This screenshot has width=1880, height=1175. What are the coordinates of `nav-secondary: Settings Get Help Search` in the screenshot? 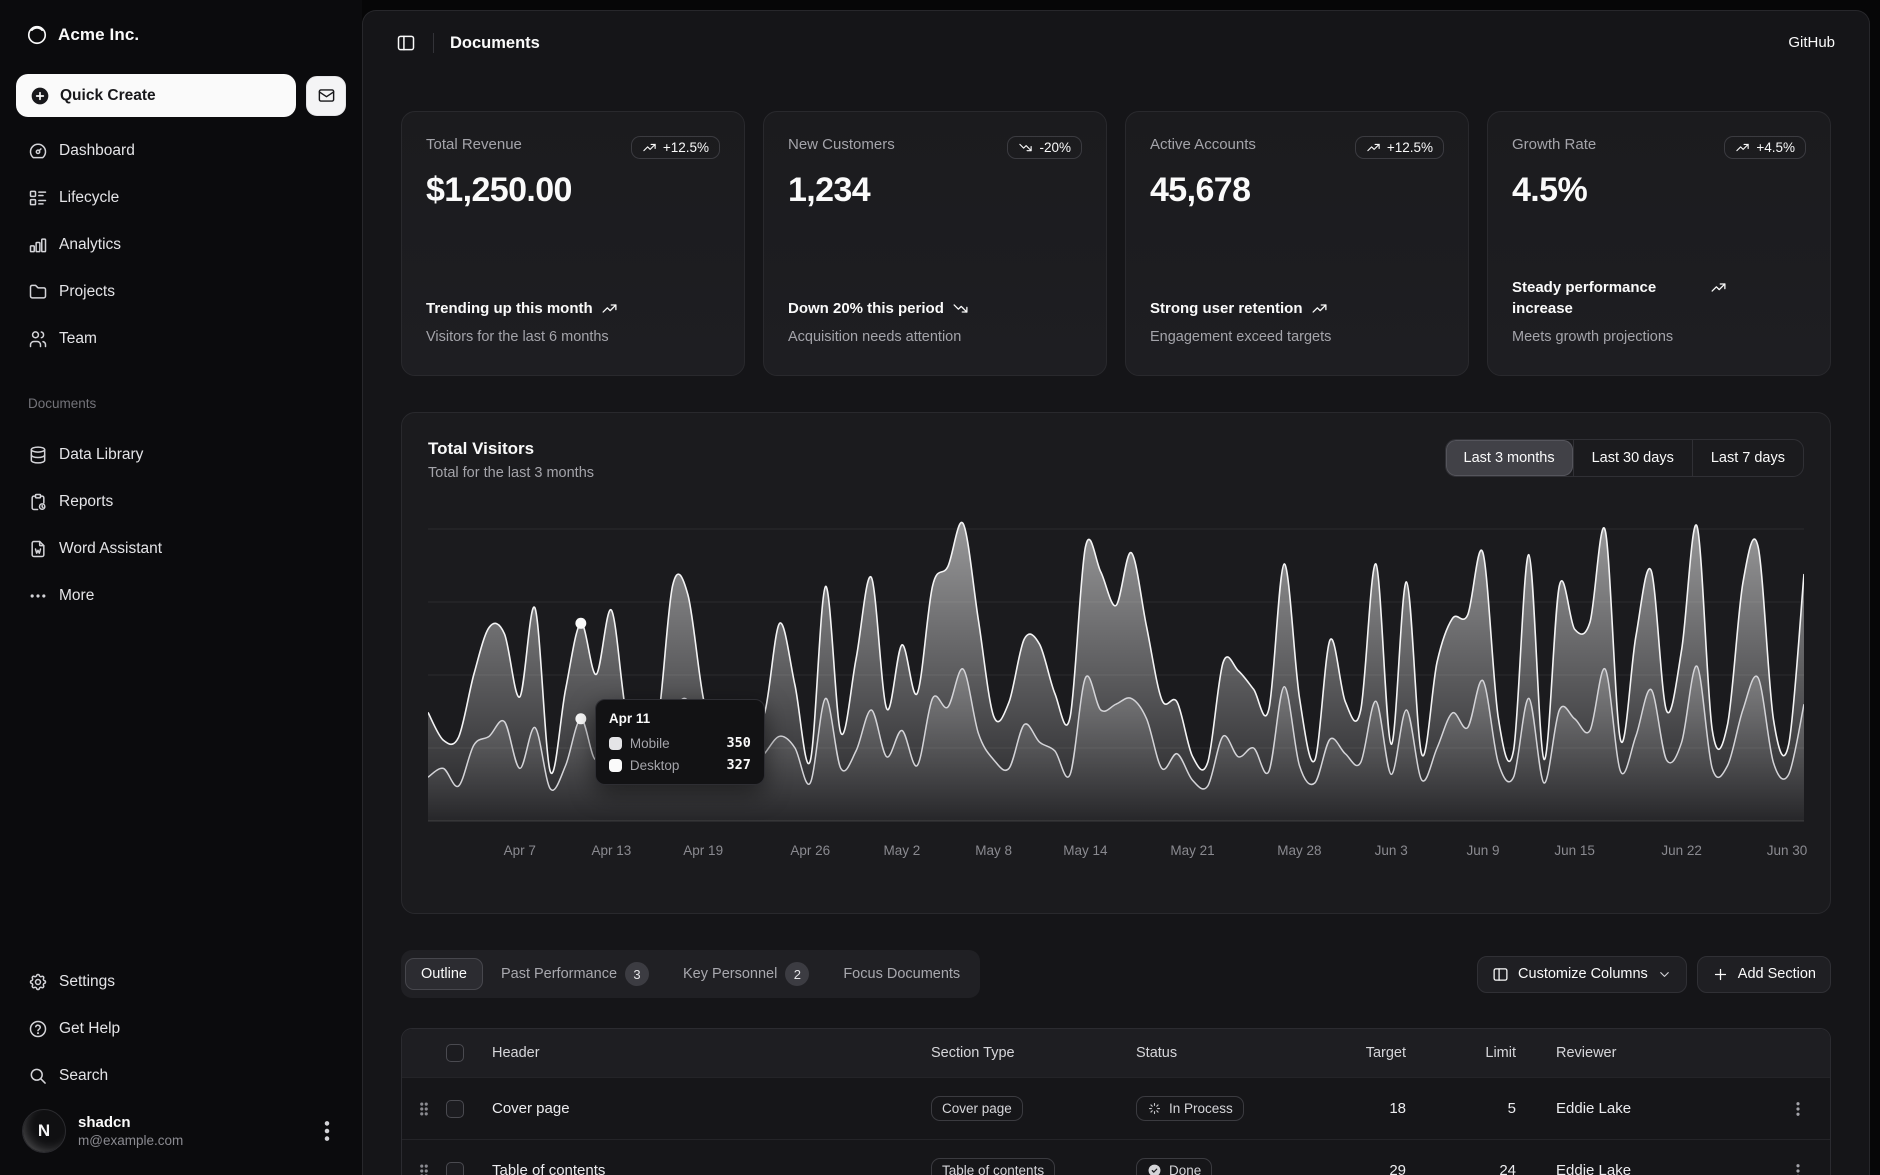 It's located at (181, 1032).